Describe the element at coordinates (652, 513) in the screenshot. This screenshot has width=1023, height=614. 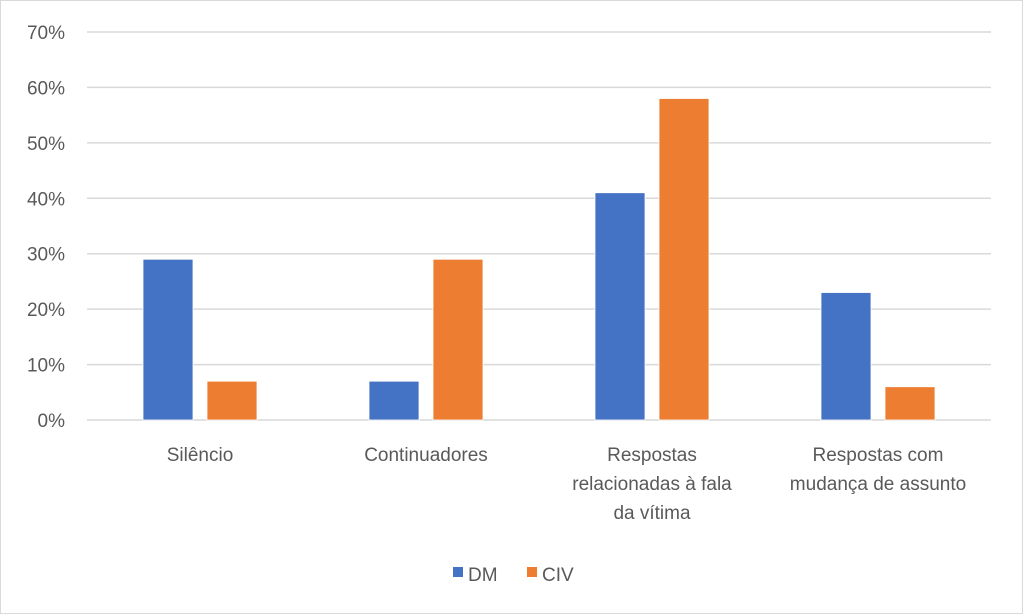
I see `x-category-label: da vítima` at that location.